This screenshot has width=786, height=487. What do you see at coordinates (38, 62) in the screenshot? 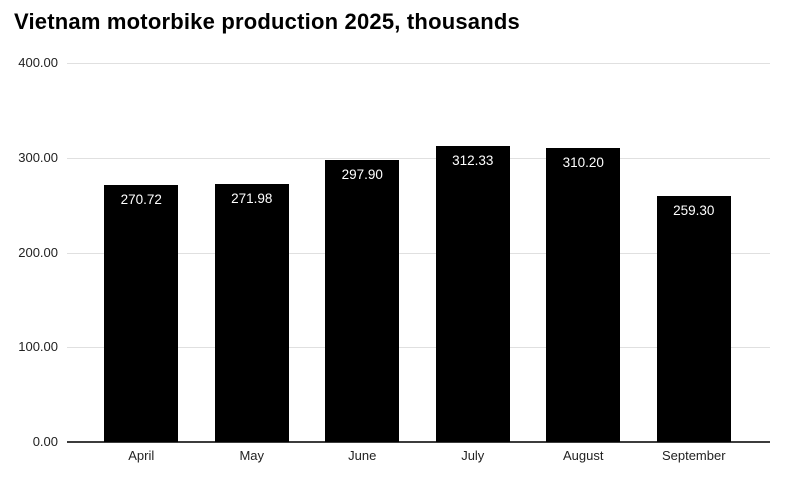
I see `y-axis-tick-label: 400.00` at bounding box center [38, 62].